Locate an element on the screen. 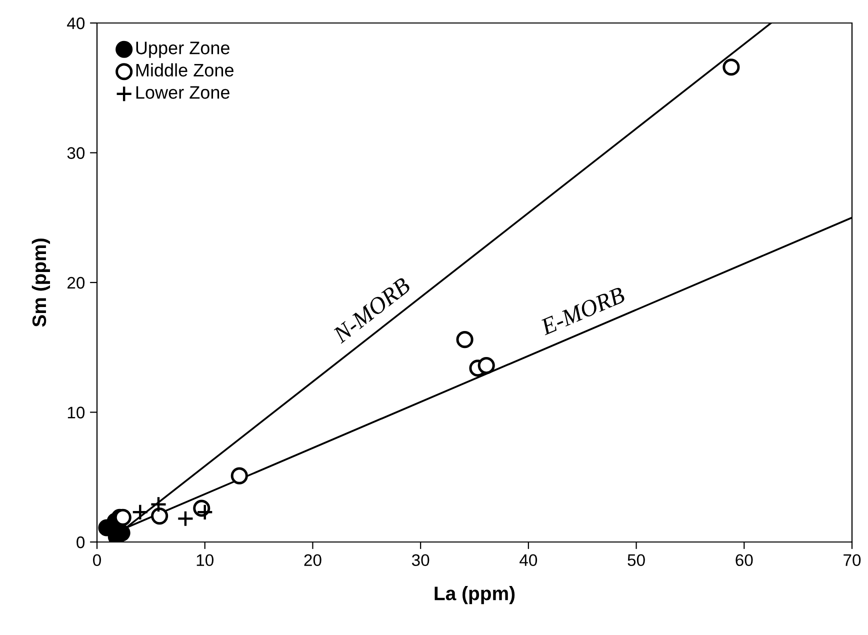  legend-label: Upper Zone is located at coordinates (183, 50).